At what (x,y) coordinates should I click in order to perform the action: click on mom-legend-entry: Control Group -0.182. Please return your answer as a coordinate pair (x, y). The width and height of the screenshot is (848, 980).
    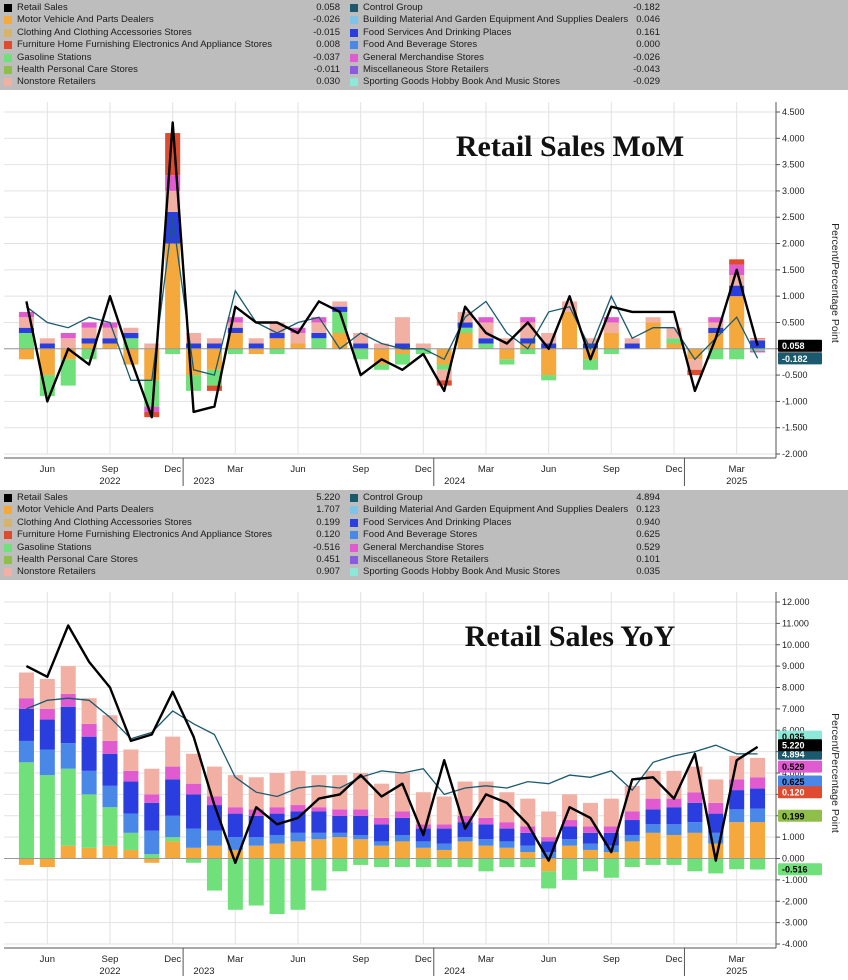
    Looking at the image, I should click on (510, 8).